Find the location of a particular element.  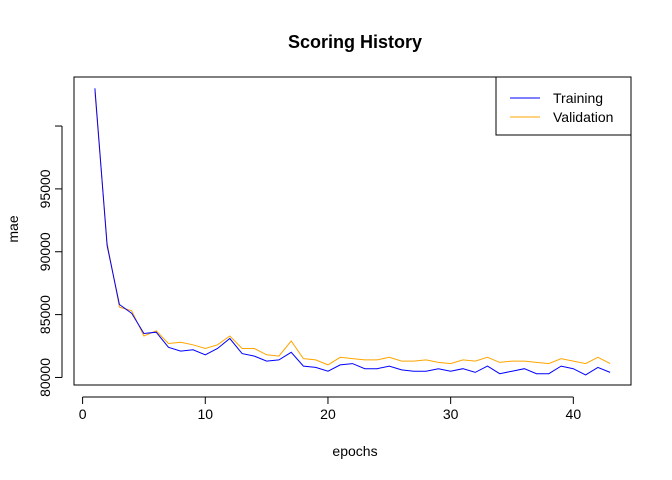

x-tick-label: 0 is located at coordinates (83, 414).